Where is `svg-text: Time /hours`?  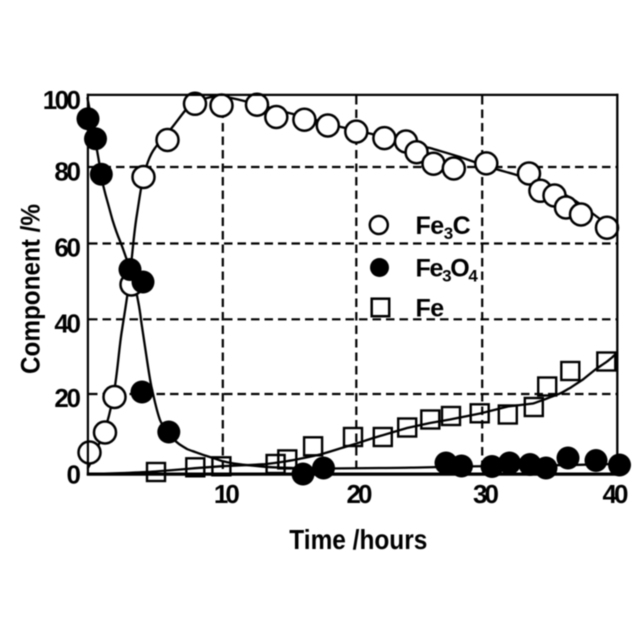
svg-text: Time /hours is located at coordinates (358, 539).